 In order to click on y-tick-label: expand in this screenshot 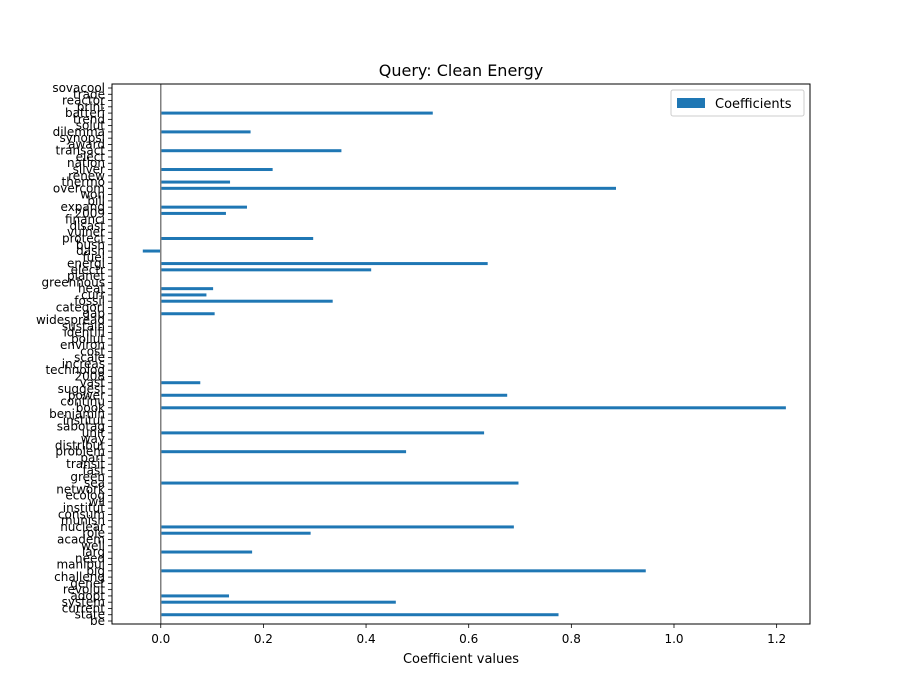, I will do `click(83, 207)`.